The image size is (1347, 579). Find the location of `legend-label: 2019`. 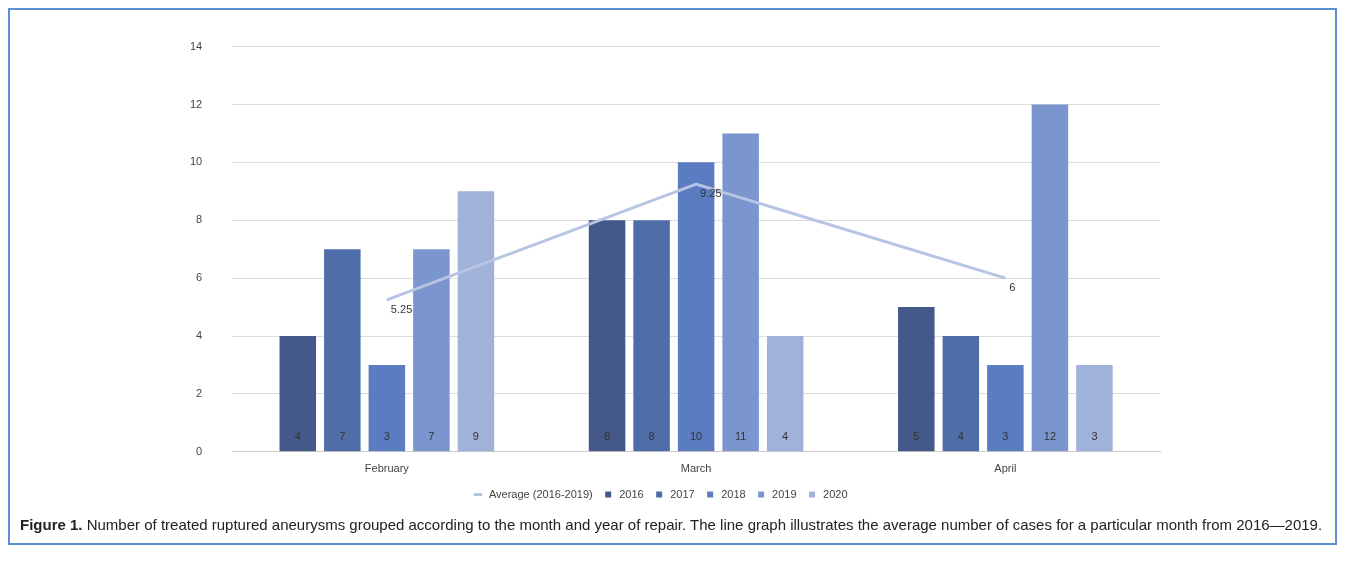

legend-label: 2019 is located at coordinates (784, 493).